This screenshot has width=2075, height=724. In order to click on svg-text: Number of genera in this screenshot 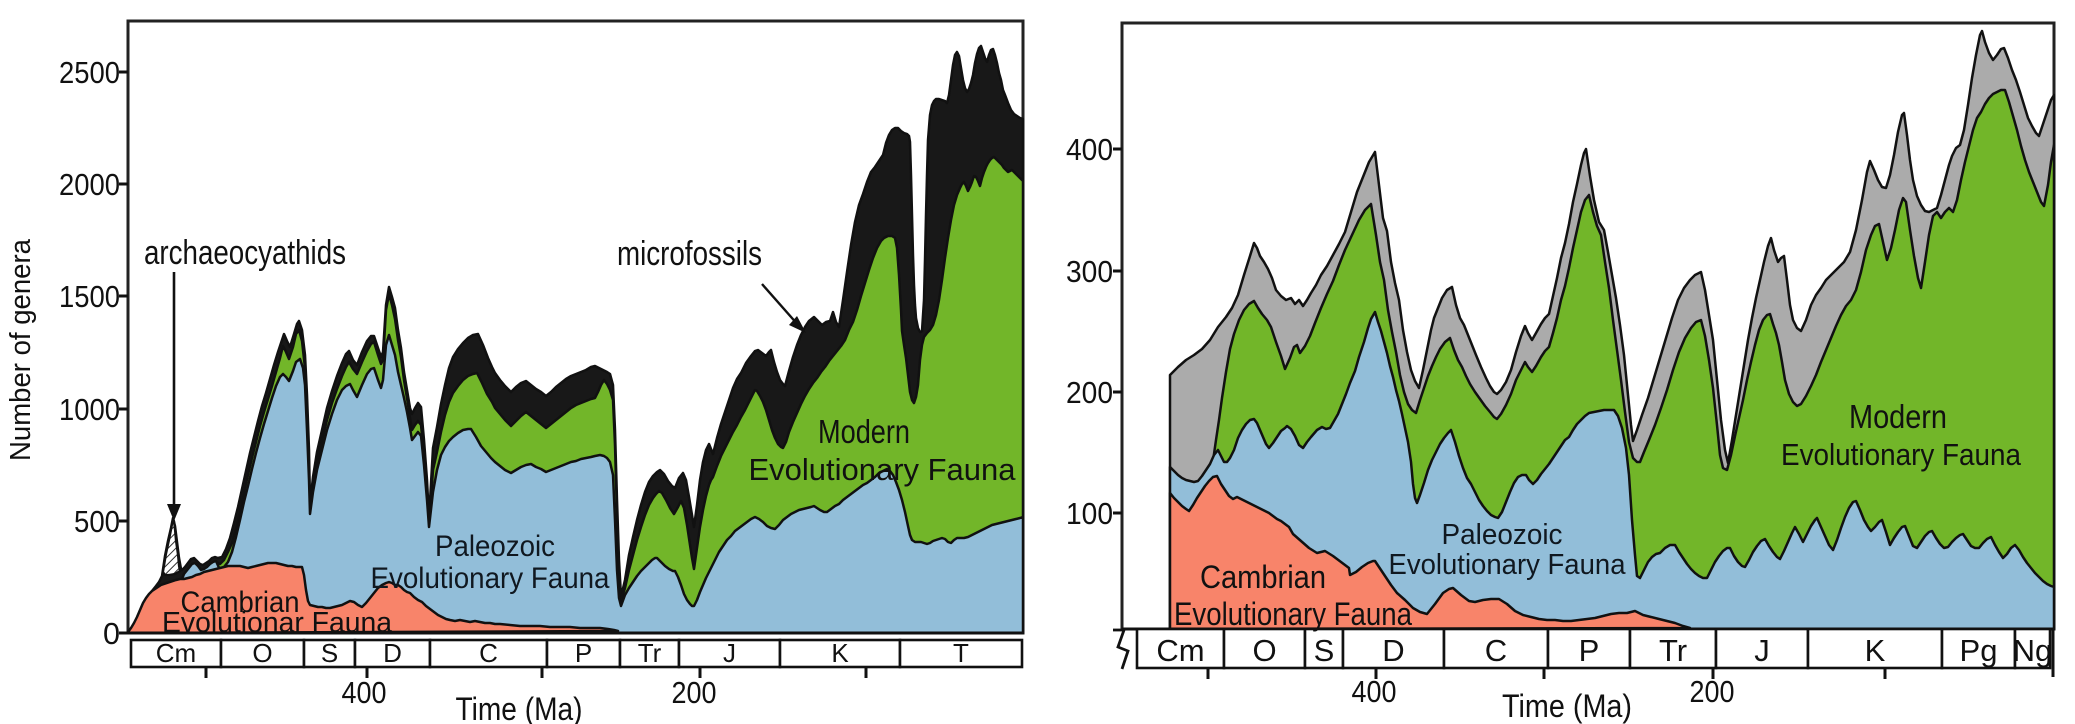, I will do `click(21, 349)`.